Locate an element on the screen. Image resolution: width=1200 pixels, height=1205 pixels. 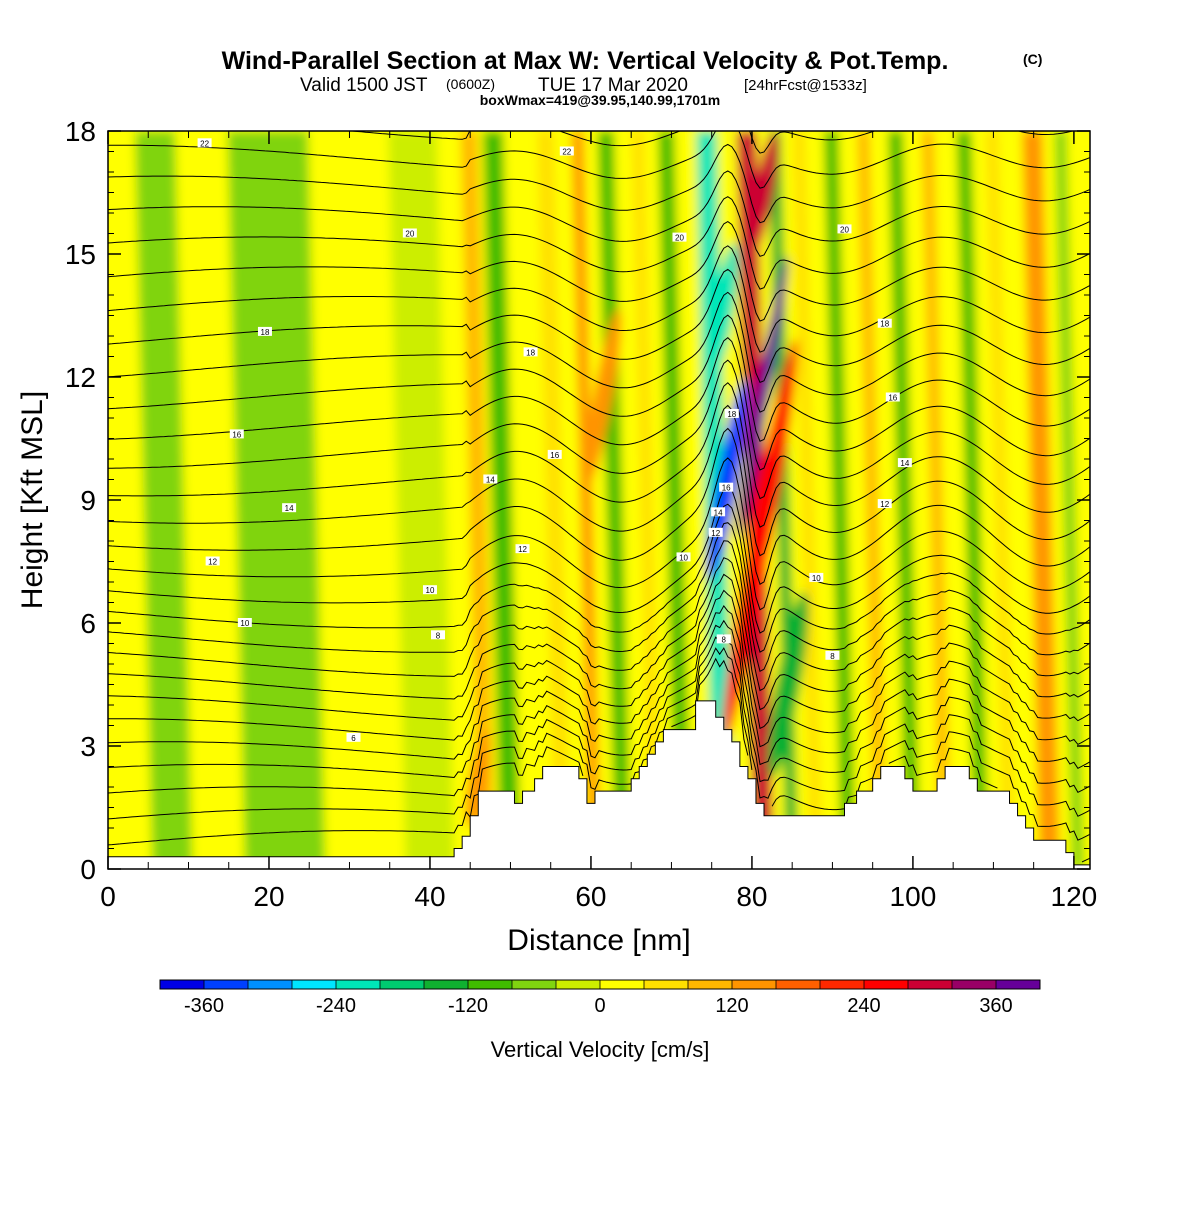
isentrope-label-7: 18 is located at coordinates (884, 323).